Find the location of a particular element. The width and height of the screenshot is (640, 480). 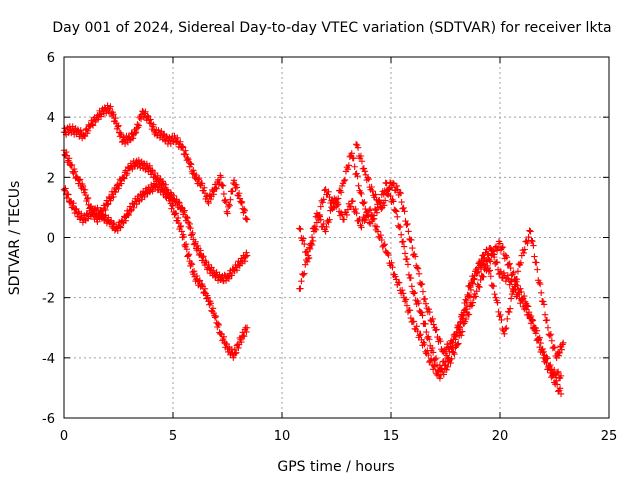

x-tick-label: 20 is located at coordinates (500, 436).